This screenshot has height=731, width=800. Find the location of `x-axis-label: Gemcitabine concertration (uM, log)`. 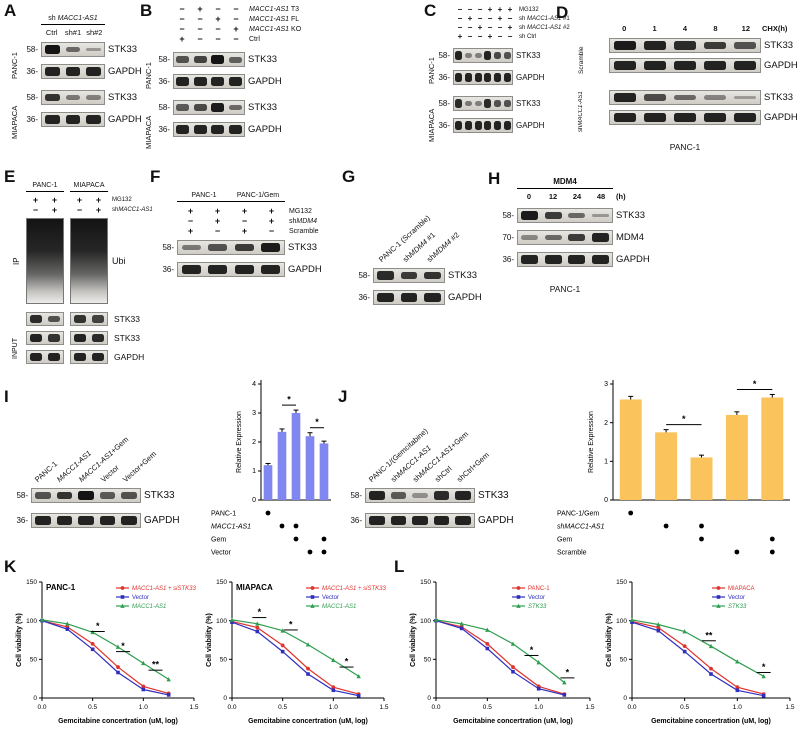

x-axis-label: Gemcitabine concertration (uM, log) is located at coordinates (308, 721).